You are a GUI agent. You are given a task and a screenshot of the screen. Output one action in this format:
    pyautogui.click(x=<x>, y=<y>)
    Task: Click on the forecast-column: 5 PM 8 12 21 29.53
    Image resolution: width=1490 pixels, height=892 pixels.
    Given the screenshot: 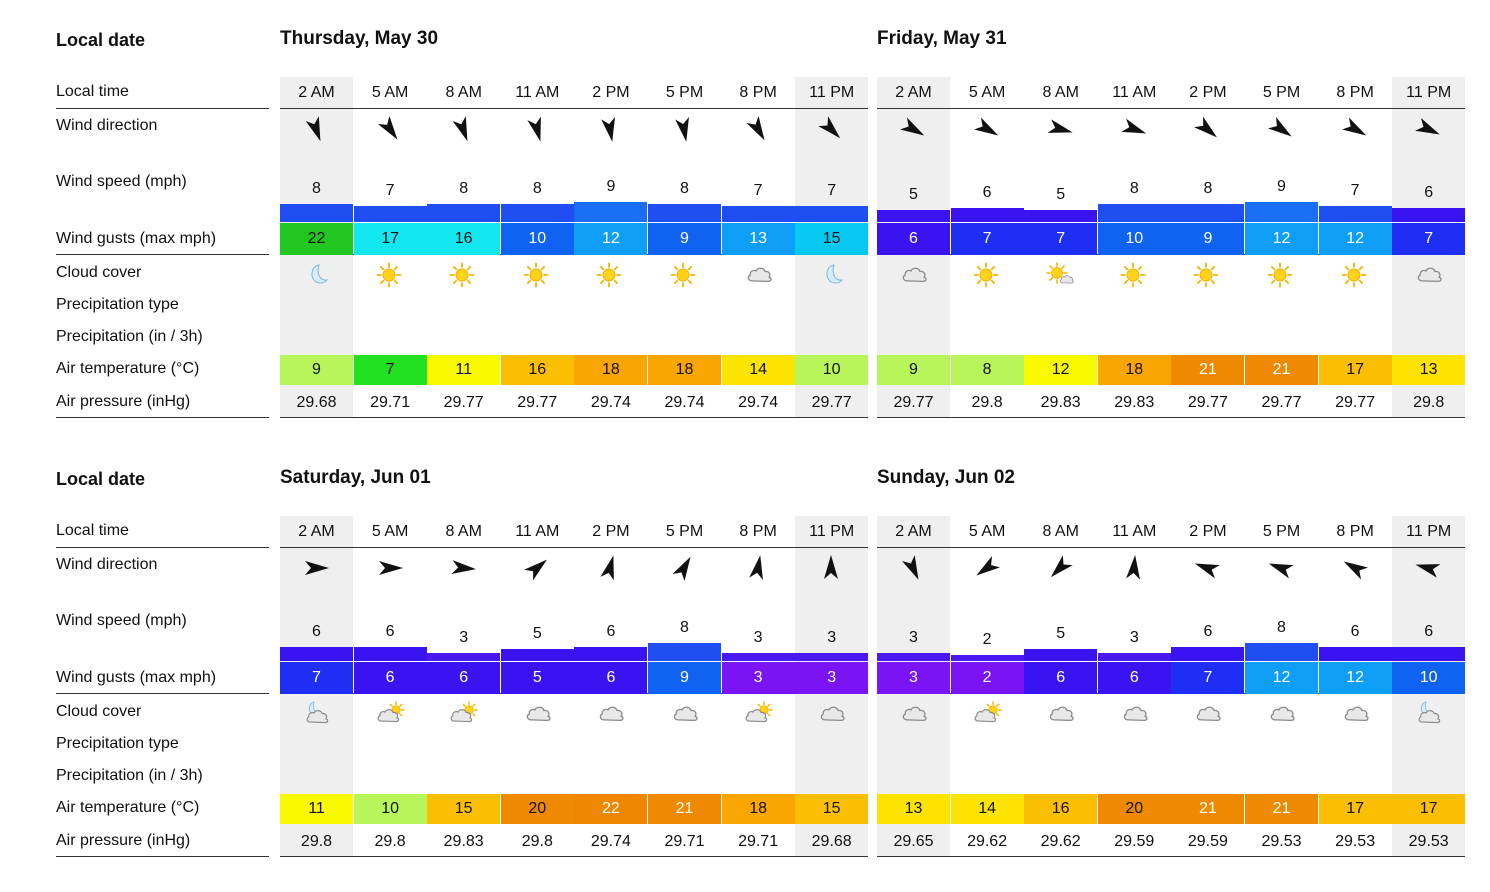 What is the action you would take?
    pyautogui.click(x=1281, y=654)
    